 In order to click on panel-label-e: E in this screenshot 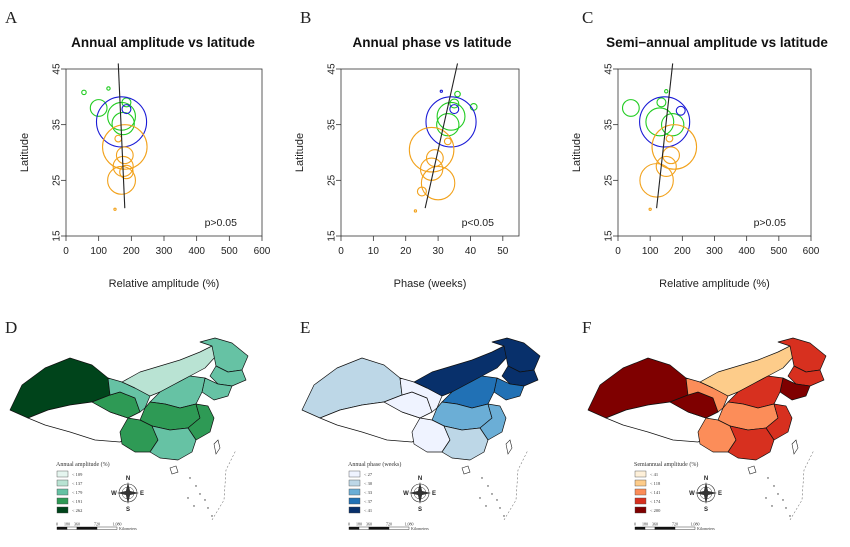, I will do `click(305, 327)`.